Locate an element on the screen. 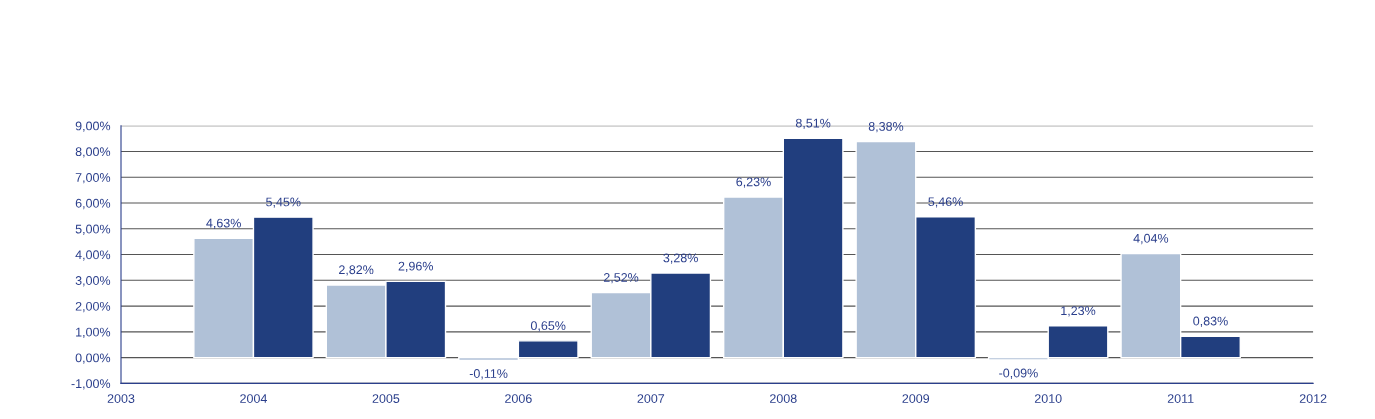 The image size is (1375, 419). x-tick-label: 2006 is located at coordinates (518, 398).